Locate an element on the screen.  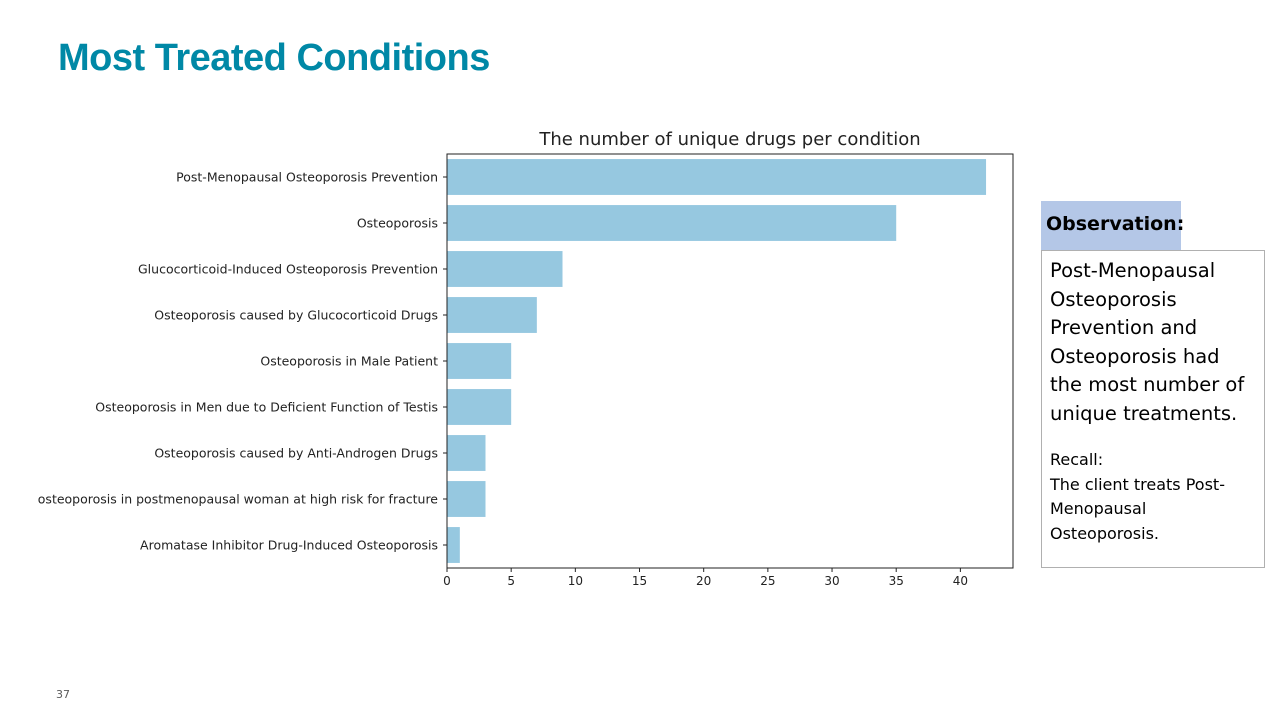
chart-title: The number of unique drugs per condition is located at coordinates (729, 139).